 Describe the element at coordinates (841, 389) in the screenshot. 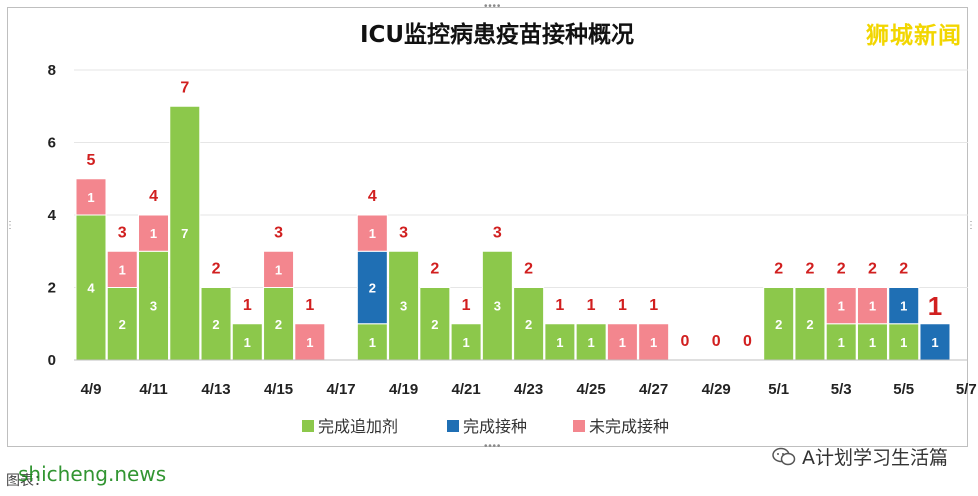

I see `x-tick-label: 5/3` at that location.